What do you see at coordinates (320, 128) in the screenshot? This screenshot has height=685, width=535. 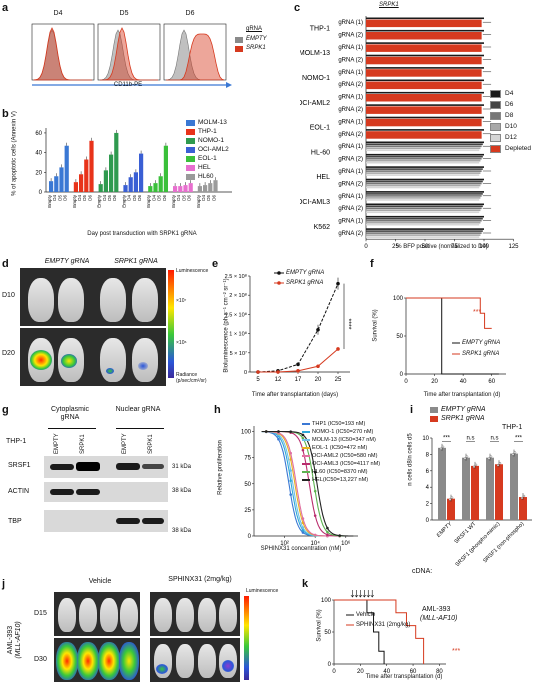 I see `cell-line-label: EOL-1` at bounding box center [320, 128].